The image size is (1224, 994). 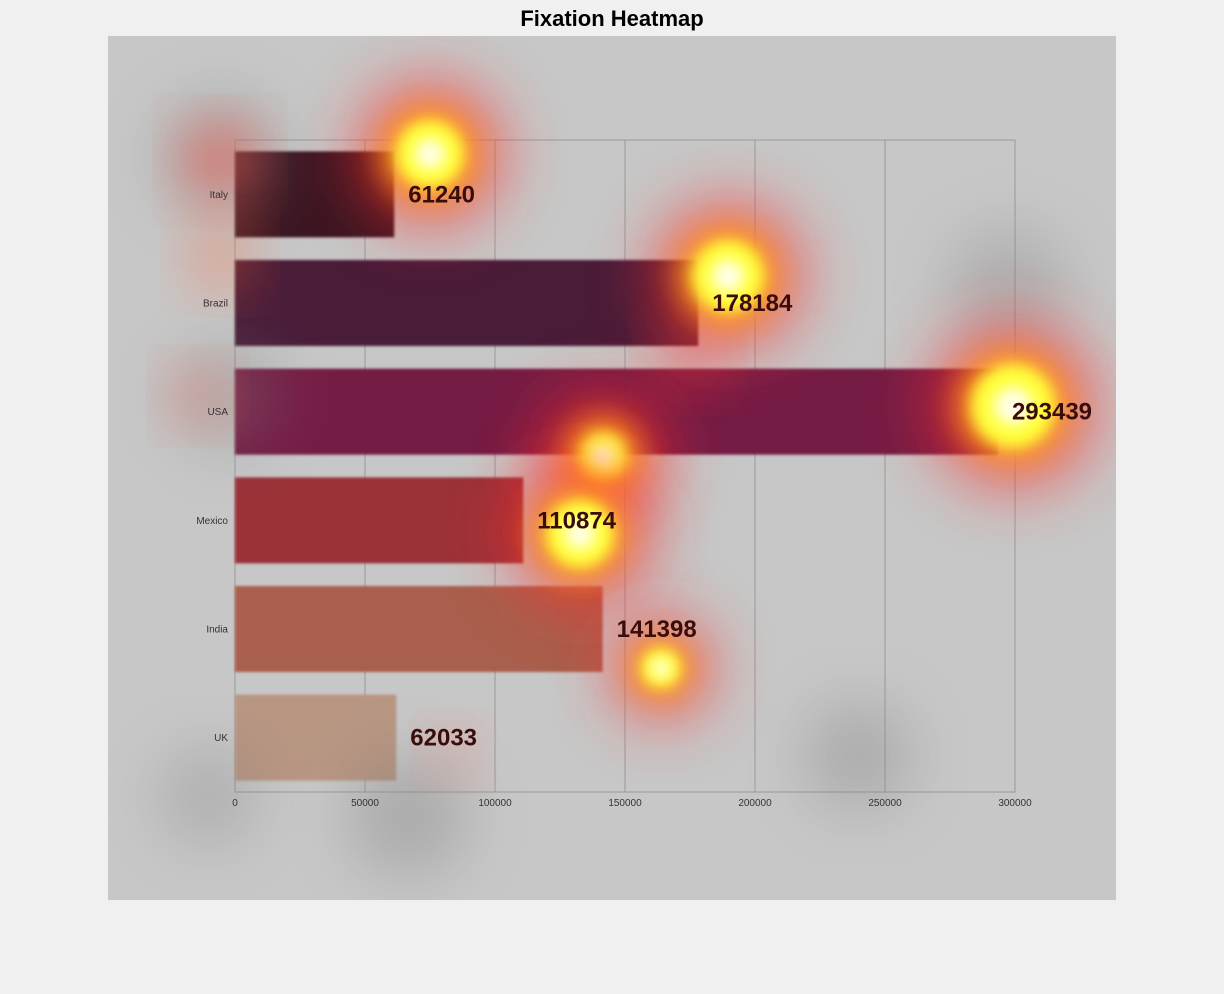 I want to click on category-label: Italy, so click(x=219, y=195).